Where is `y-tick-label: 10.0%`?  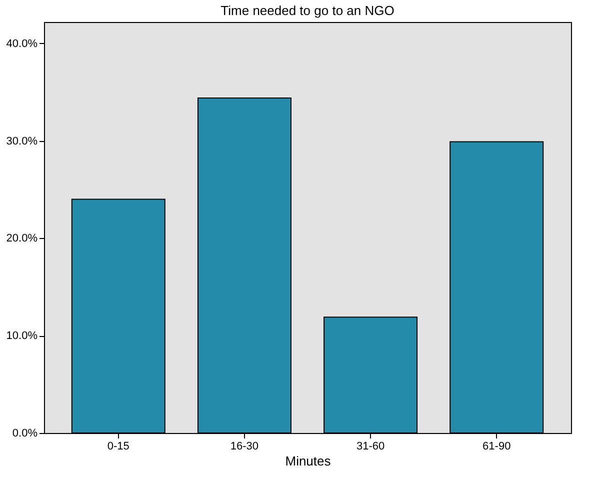 y-tick-label: 10.0% is located at coordinates (22, 336).